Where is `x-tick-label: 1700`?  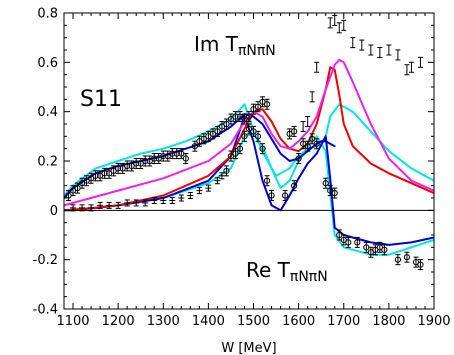 x-tick-label: 1700 is located at coordinates (343, 321).